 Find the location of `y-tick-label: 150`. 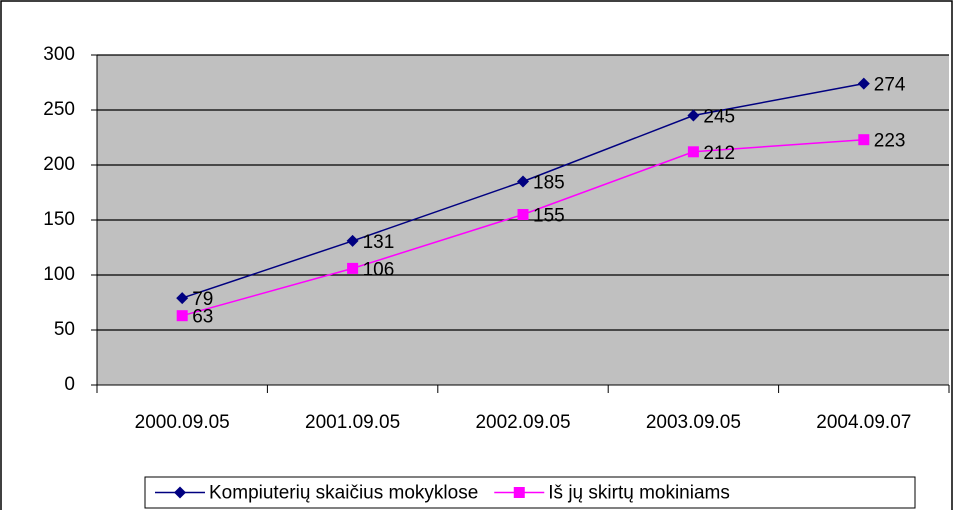

y-tick-label: 150 is located at coordinates (59, 219).